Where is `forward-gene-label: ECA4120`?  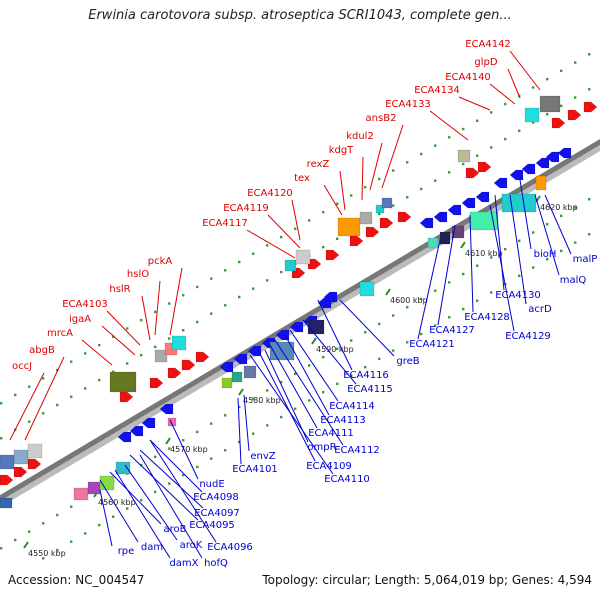
forward-gene-label: ECA4120 is located at coordinates (270, 193).